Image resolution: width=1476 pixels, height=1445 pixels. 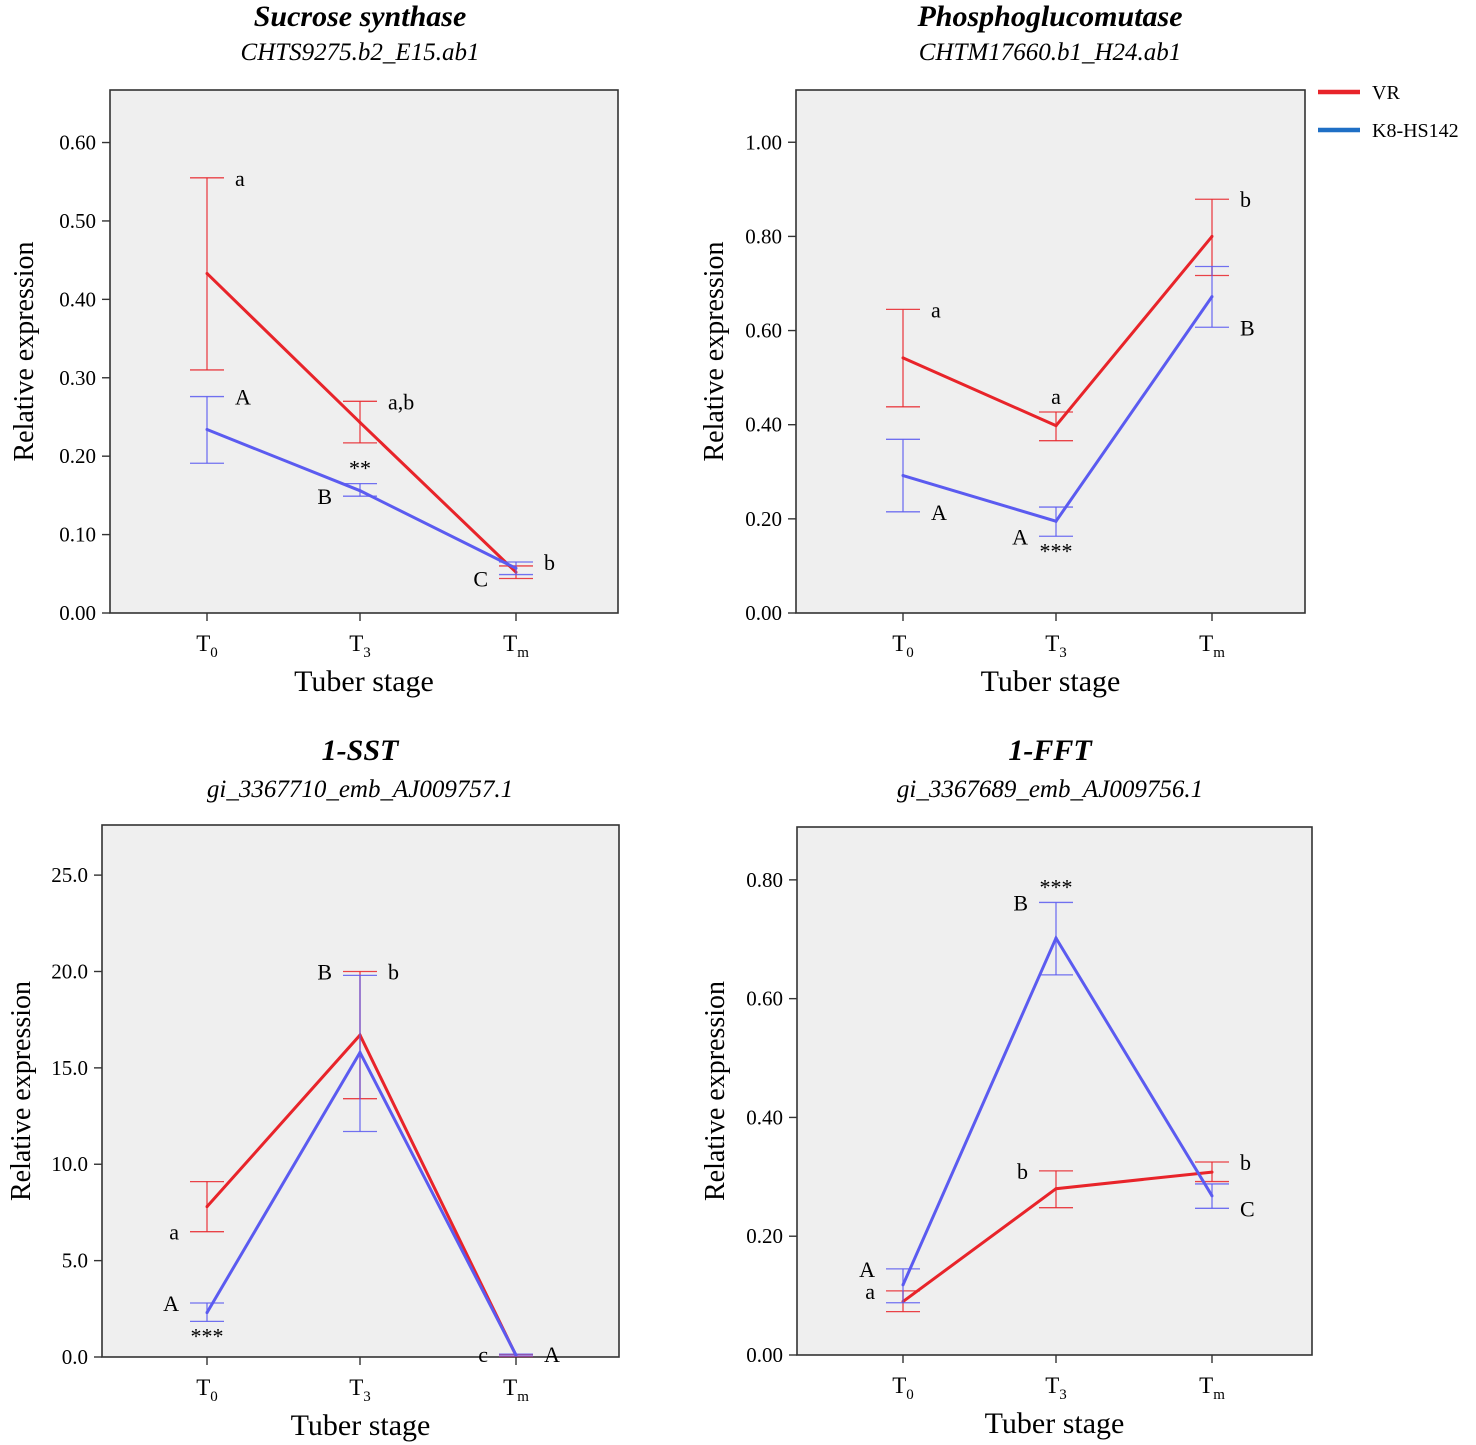 I want to click on significance-label: **, so click(x=360, y=468).